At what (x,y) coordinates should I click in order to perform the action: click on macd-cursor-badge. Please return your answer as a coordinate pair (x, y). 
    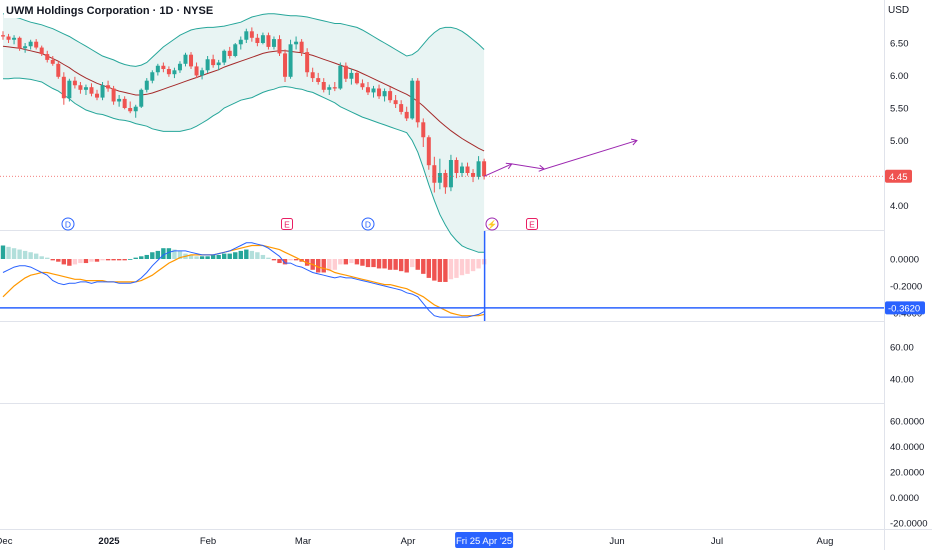
    Looking at the image, I should click on (905, 308).